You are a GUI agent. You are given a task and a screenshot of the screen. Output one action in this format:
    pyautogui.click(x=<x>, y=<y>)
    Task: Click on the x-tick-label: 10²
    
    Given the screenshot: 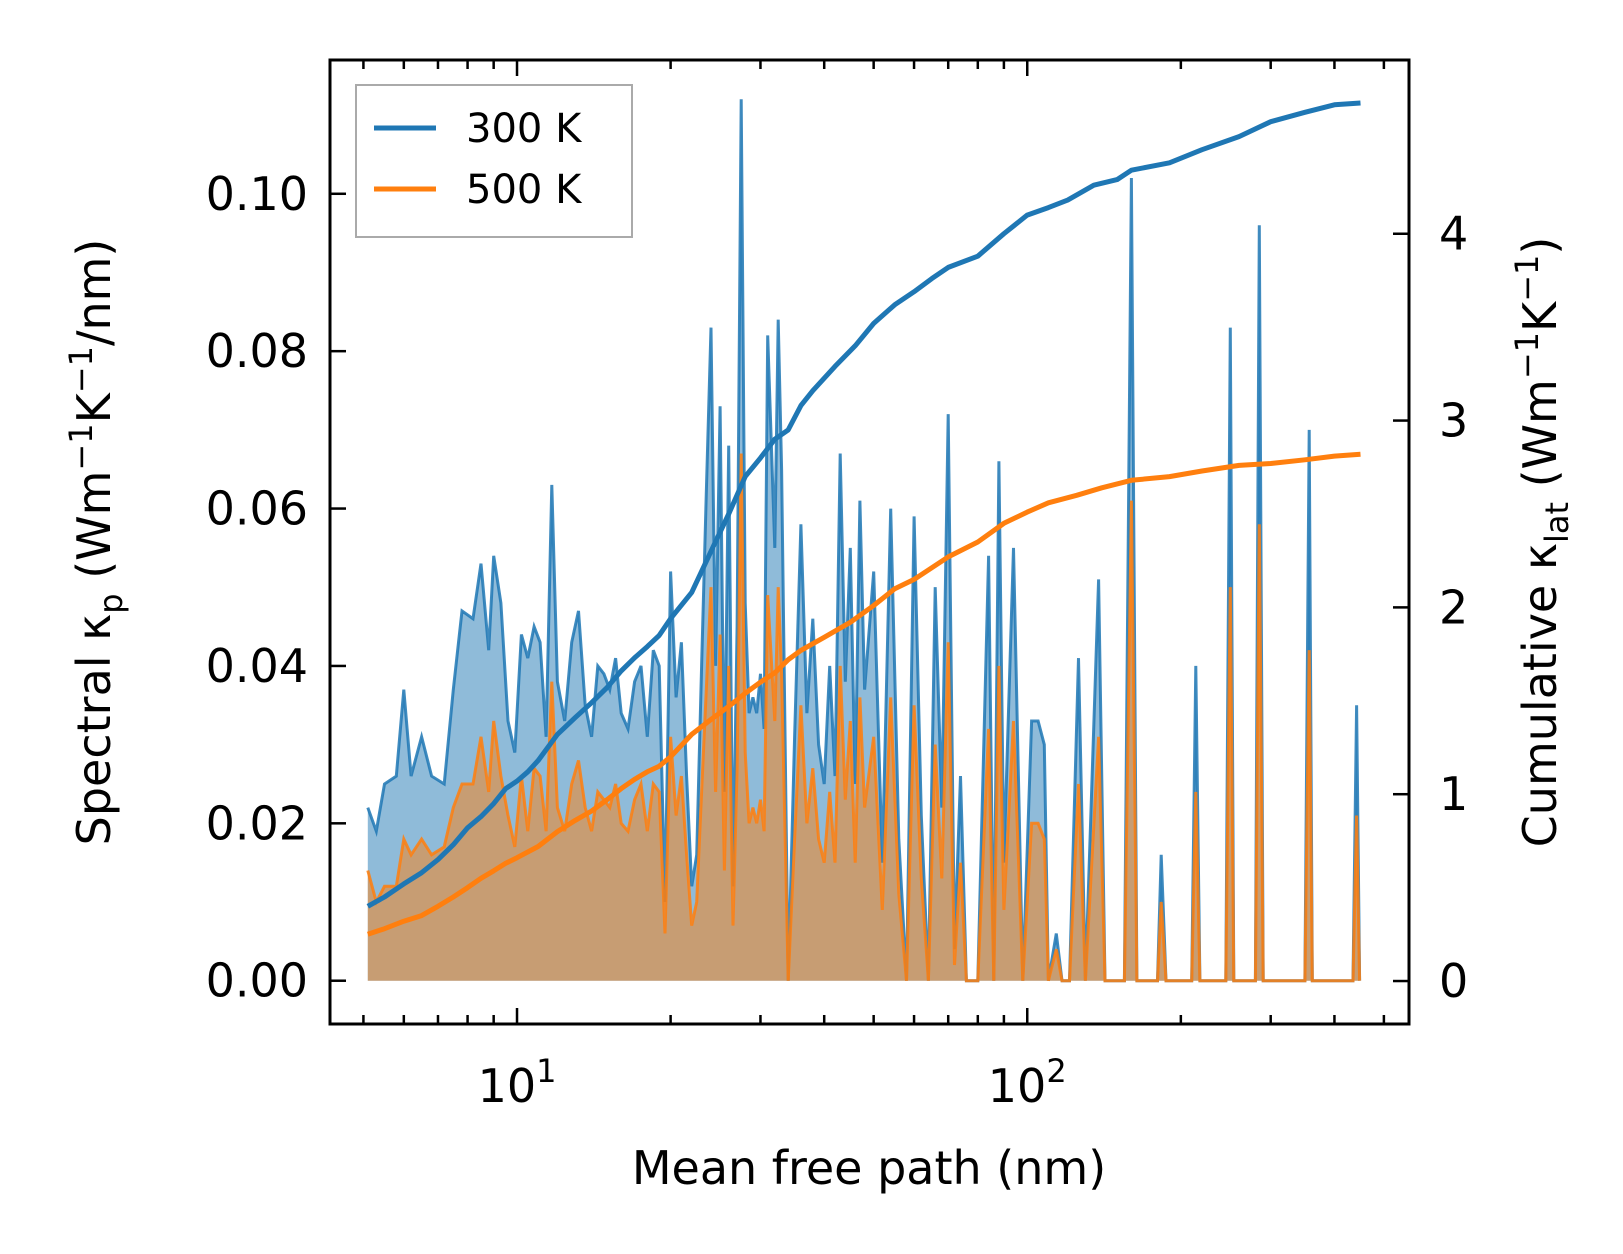 What is the action you would take?
    pyautogui.click(x=1027, y=1082)
    